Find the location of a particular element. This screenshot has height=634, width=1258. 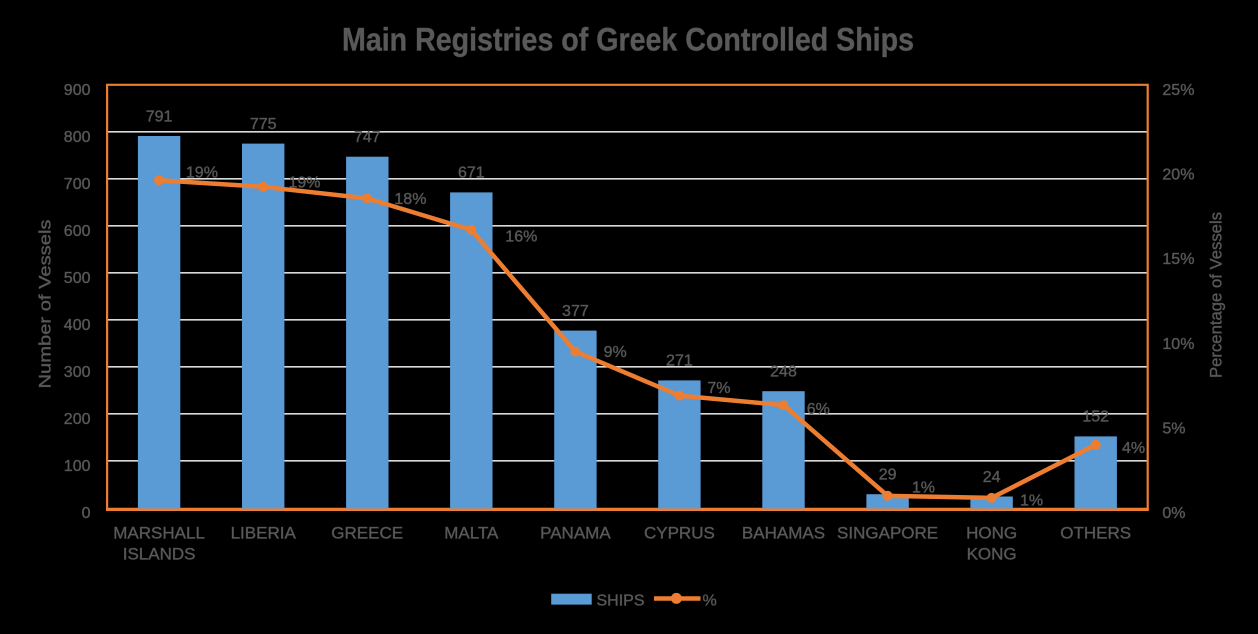

svg-text: 500 is located at coordinates (77, 278).